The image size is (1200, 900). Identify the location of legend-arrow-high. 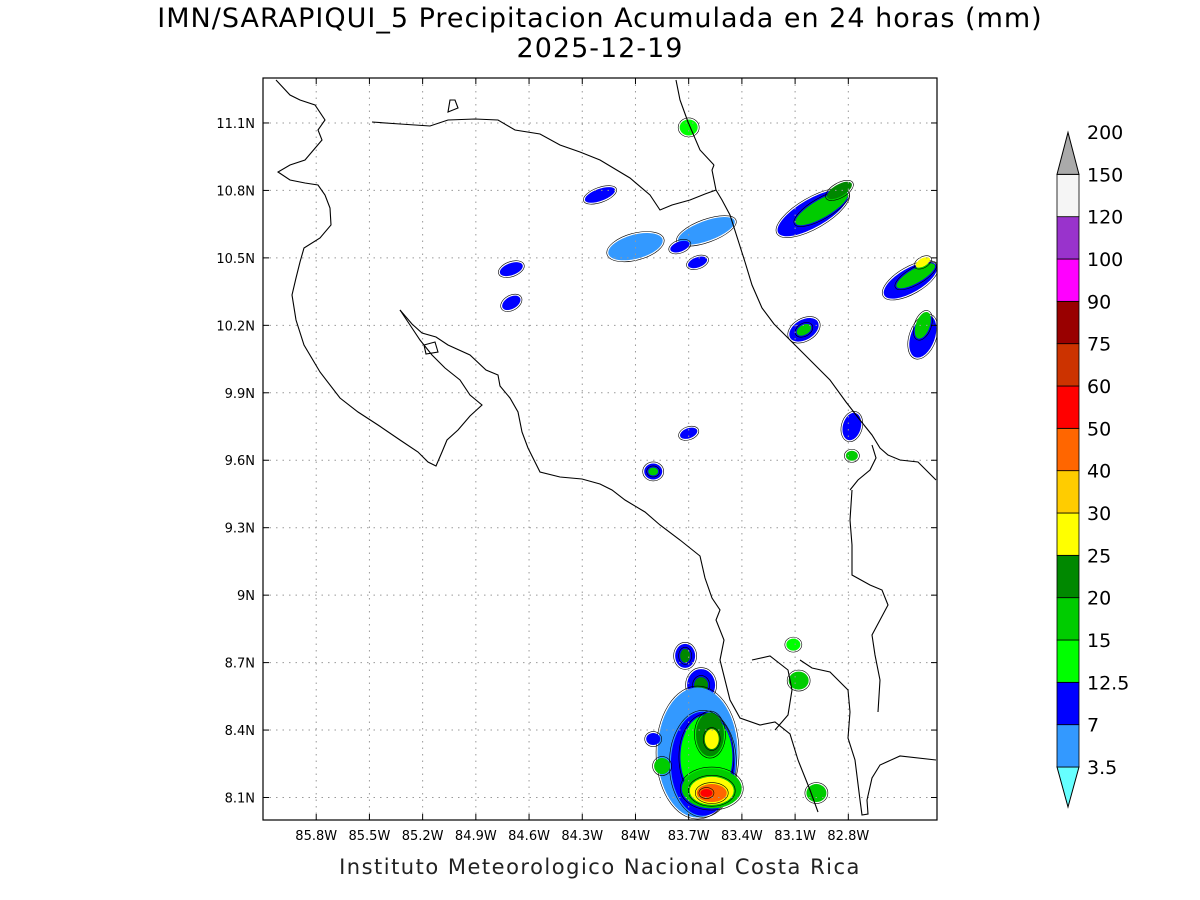
(1068, 152).